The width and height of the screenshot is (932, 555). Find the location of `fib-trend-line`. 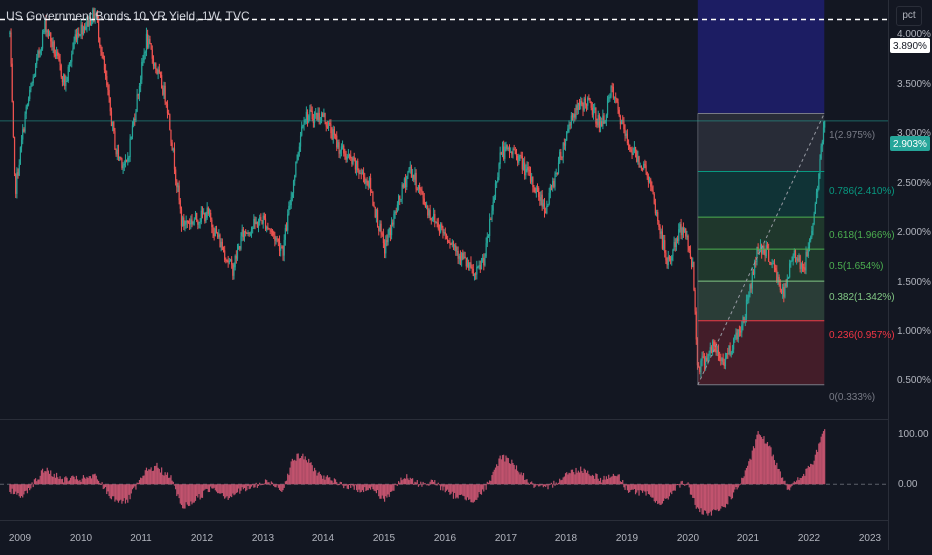

fib-trend-line is located at coordinates (761, 249).